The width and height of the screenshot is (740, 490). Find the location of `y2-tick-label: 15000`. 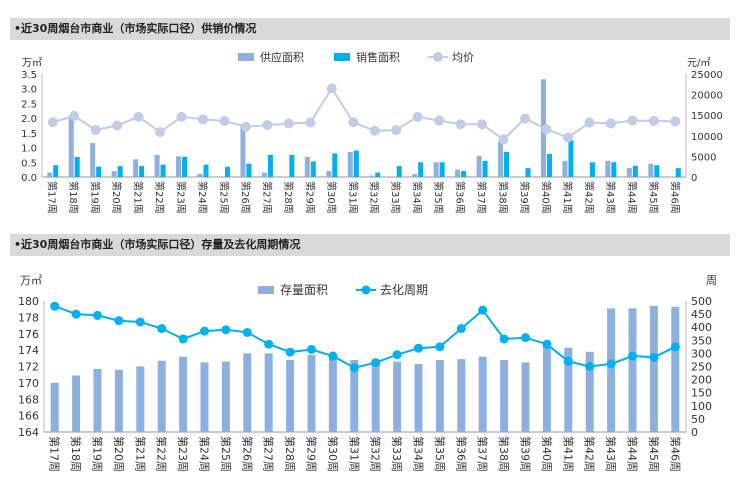

y2-tick-label: 15000 is located at coordinates (707, 116).